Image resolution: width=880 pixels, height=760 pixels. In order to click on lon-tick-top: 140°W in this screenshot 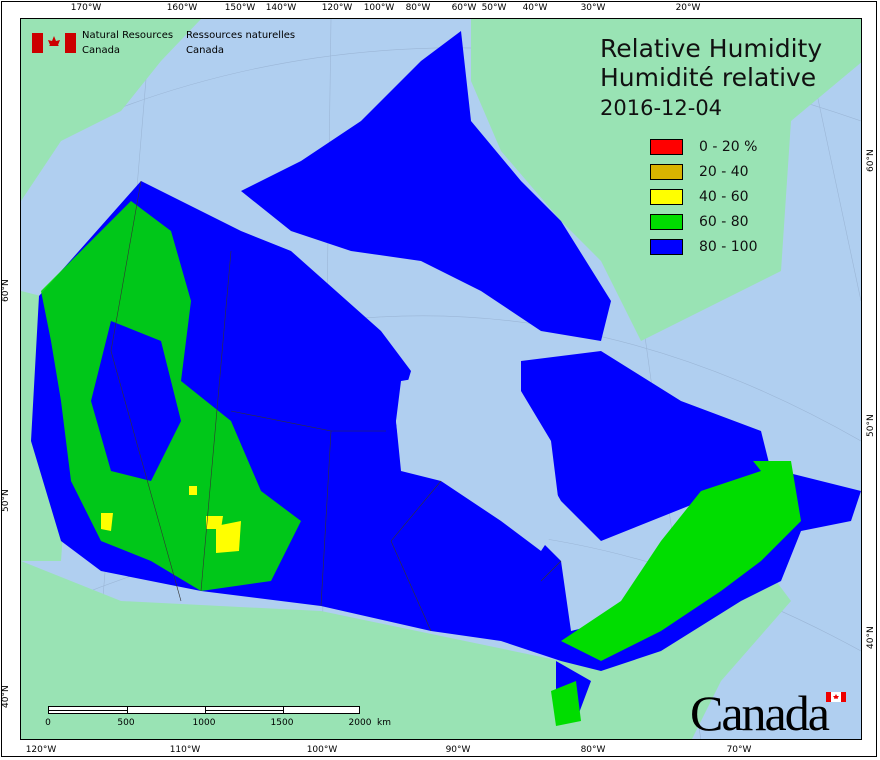, I will do `click(281, 8)`.